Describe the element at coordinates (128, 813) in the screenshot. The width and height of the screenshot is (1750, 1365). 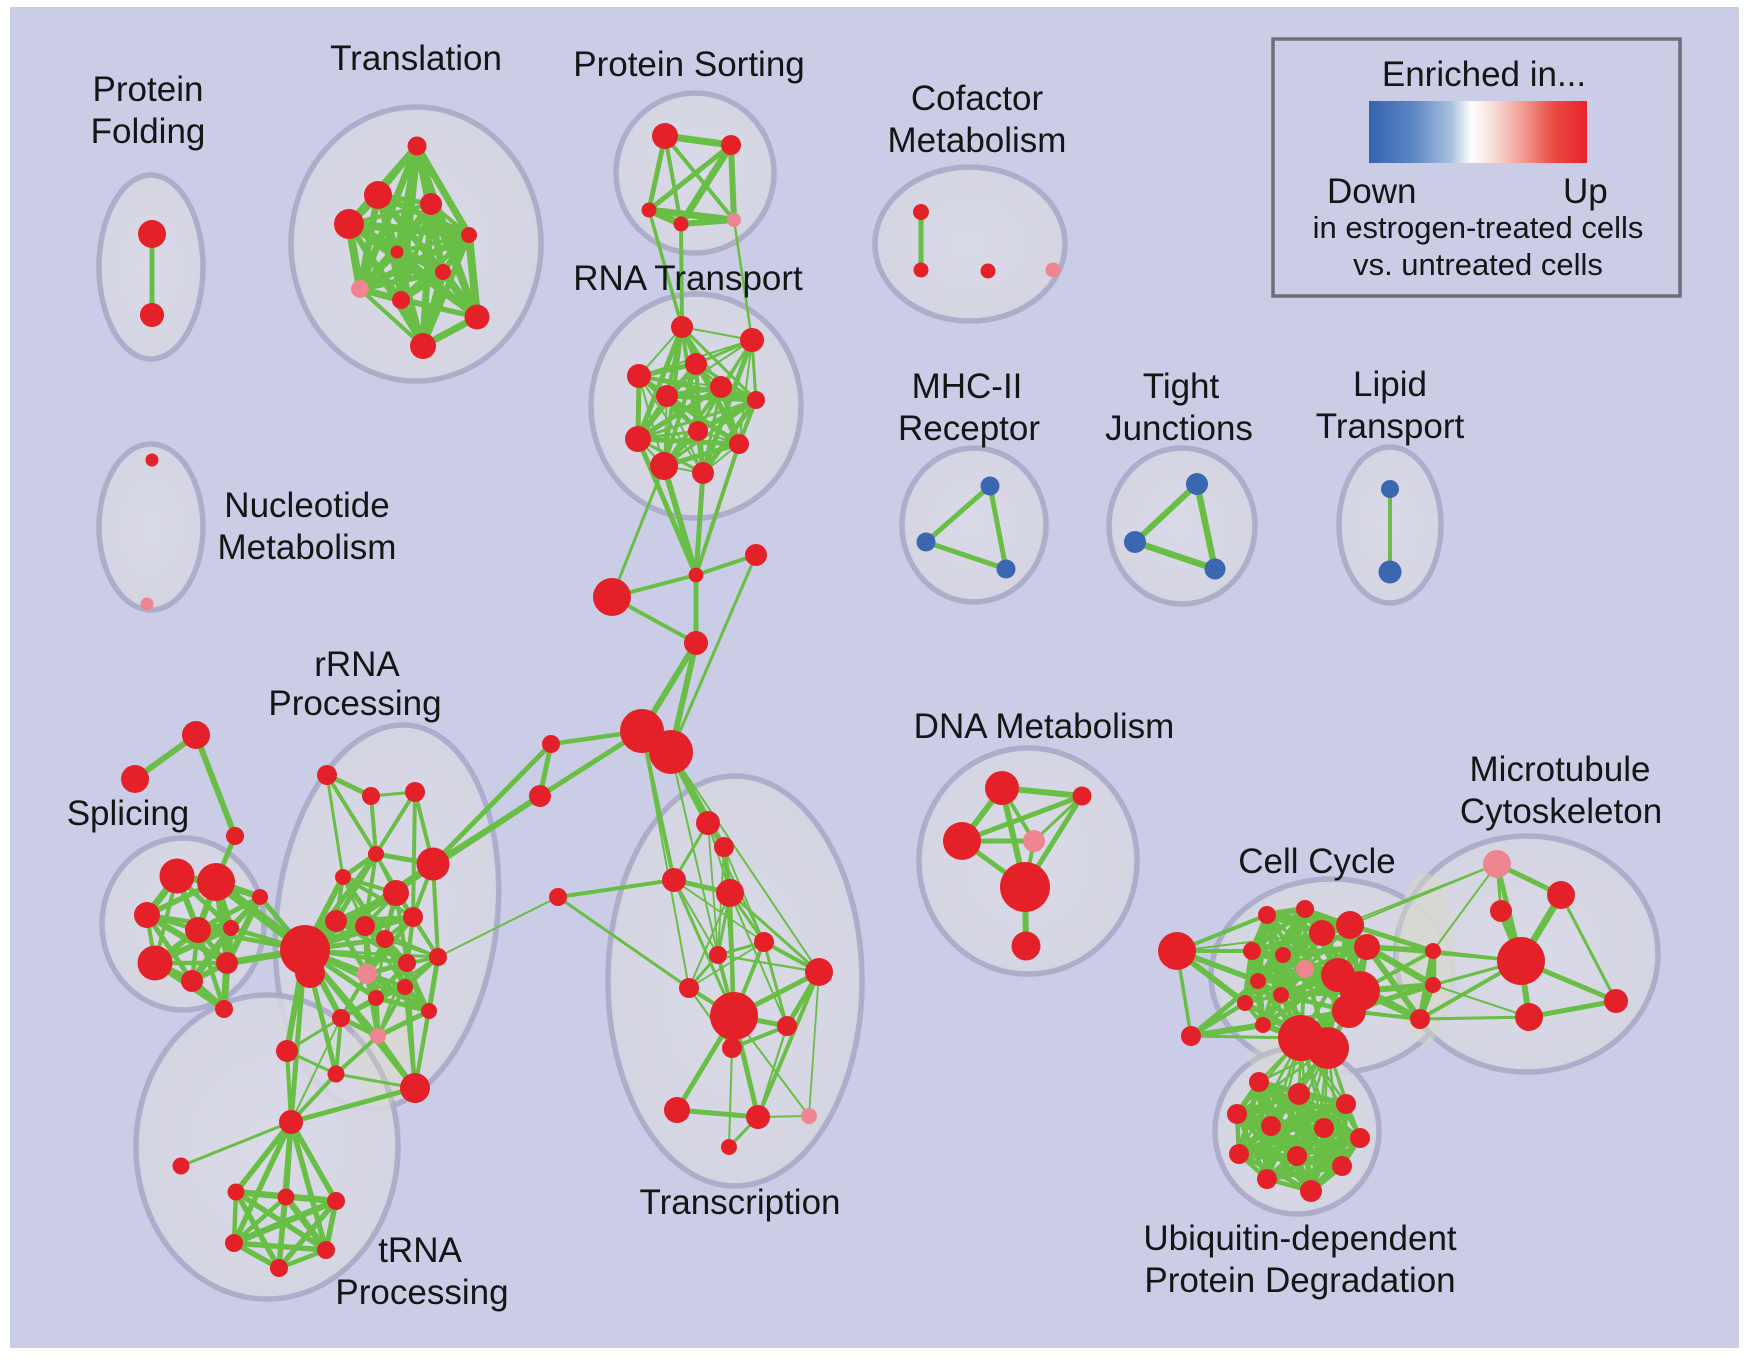
I see `svg-text: Splicing` at that location.